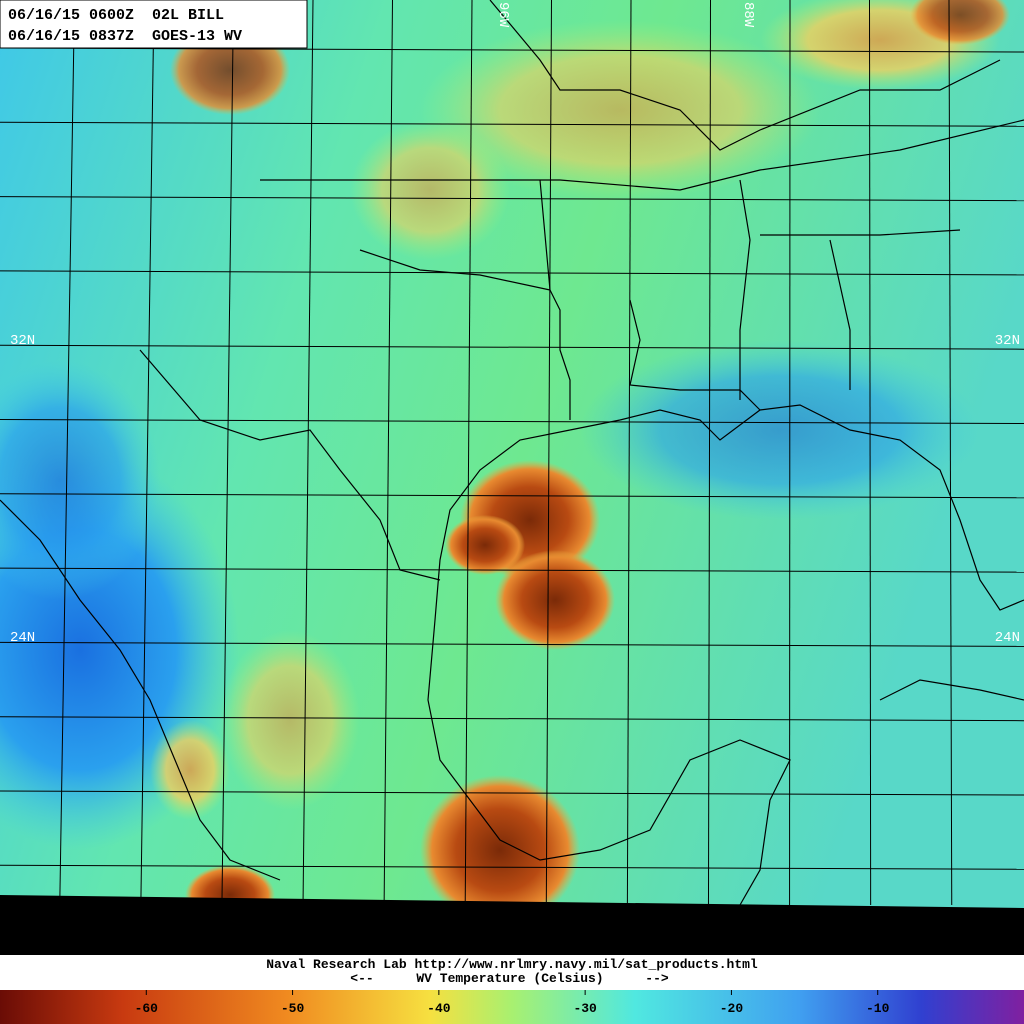  Describe the element at coordinates (439, 1008) in the screenshot. I see `colorbar-tick-label: -40` at that location.